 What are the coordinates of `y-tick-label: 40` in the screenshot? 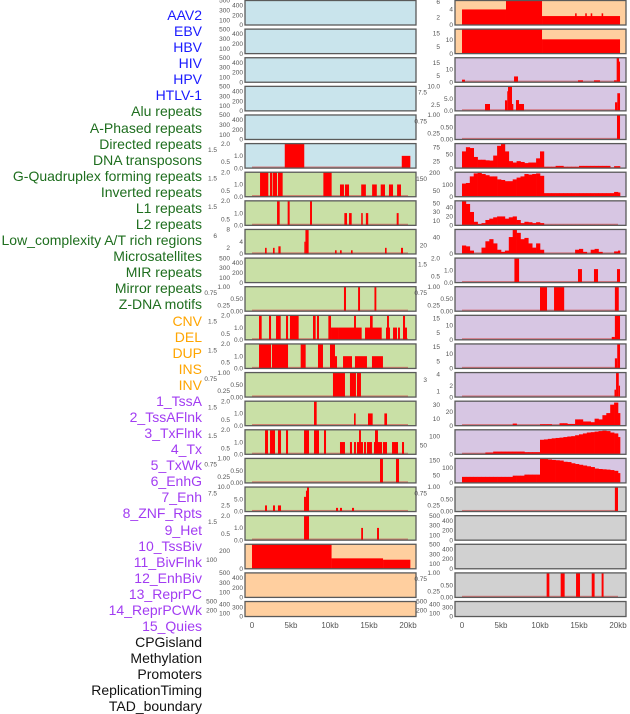 It's located at (450, 208).